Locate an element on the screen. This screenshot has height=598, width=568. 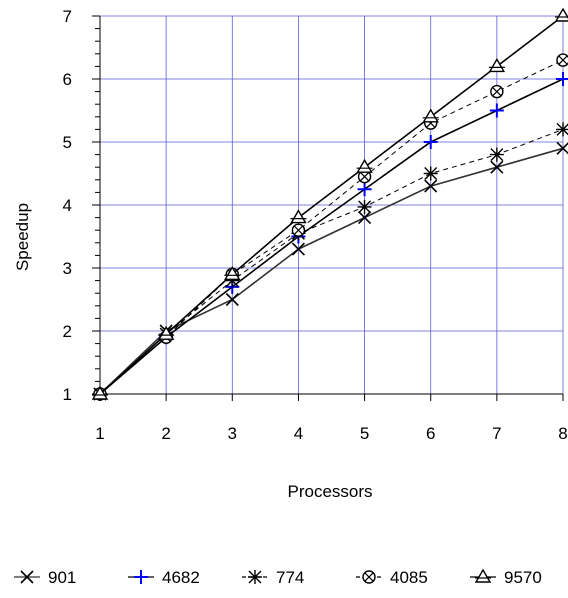
legend-item: 774 is located at coordinates (273, 577).